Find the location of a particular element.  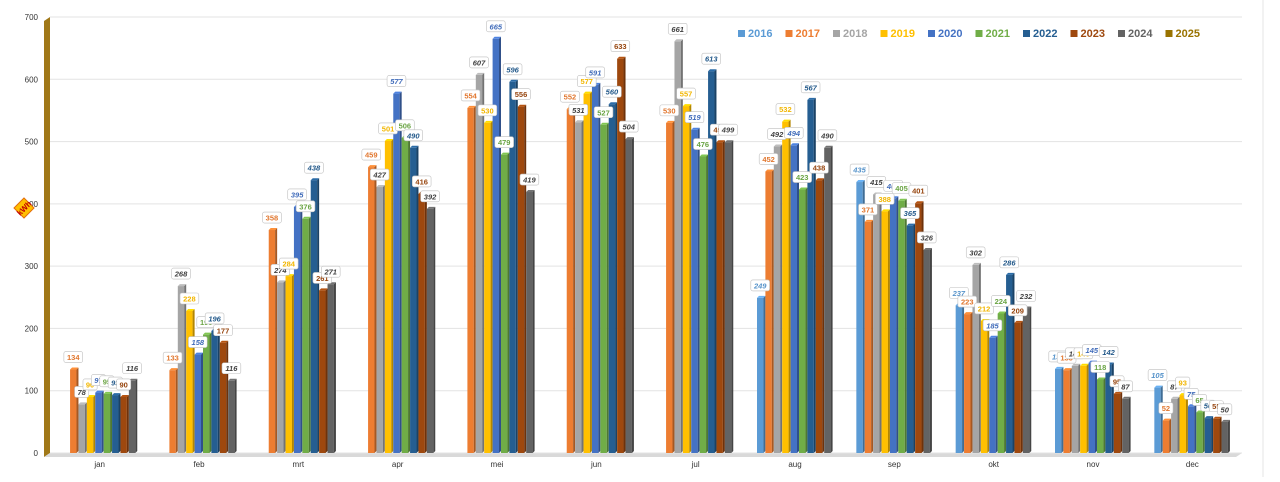

data-label: 506 is located at coordinates (405, 125).